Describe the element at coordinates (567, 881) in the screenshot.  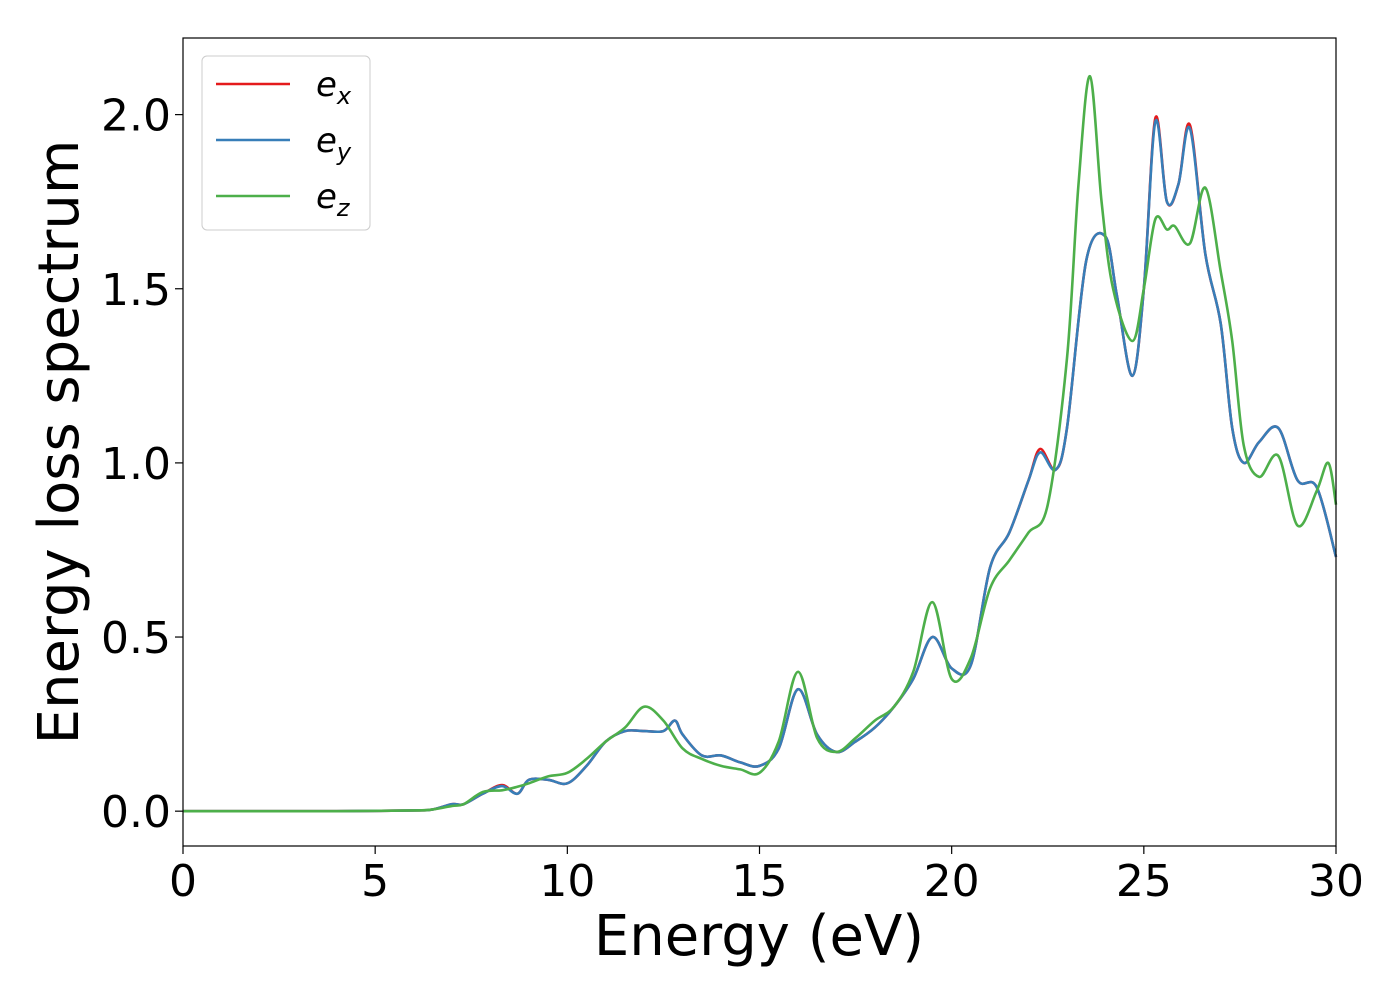
I see `x-tick-label: 10` at that location.